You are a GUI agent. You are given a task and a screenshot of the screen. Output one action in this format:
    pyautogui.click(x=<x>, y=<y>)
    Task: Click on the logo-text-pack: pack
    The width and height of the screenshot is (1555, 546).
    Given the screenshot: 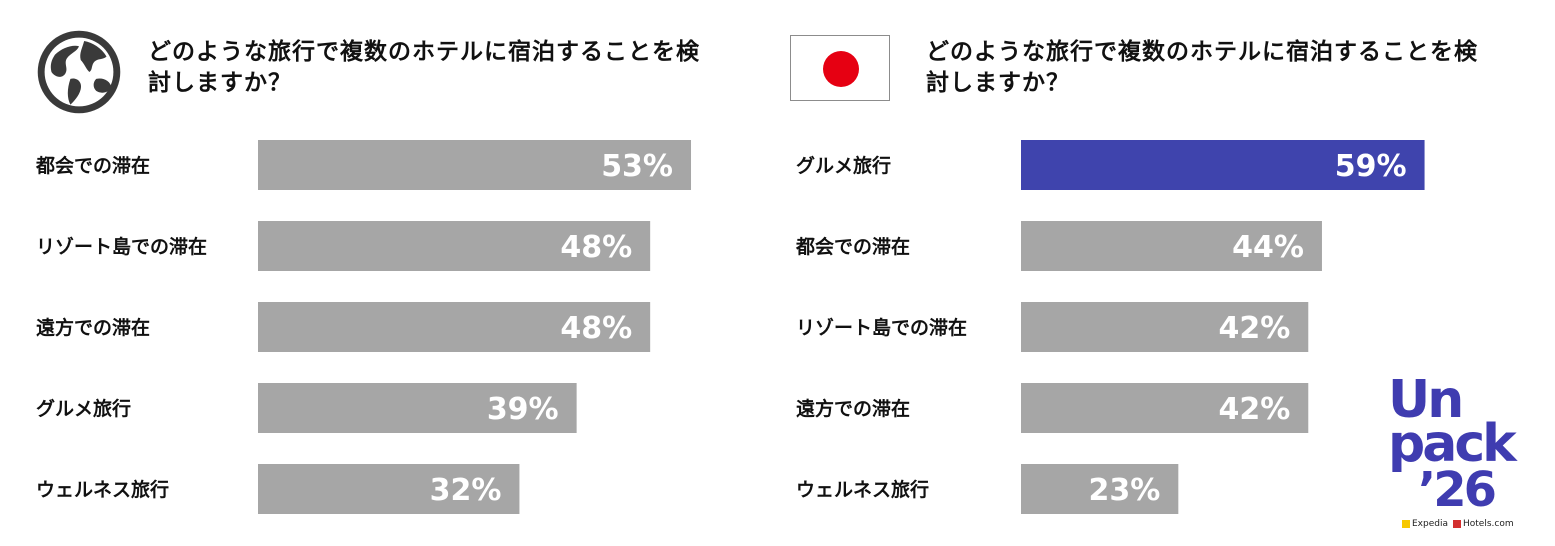 What is the action you would take?
    pyautogui.click(x=1452, y=444)
    